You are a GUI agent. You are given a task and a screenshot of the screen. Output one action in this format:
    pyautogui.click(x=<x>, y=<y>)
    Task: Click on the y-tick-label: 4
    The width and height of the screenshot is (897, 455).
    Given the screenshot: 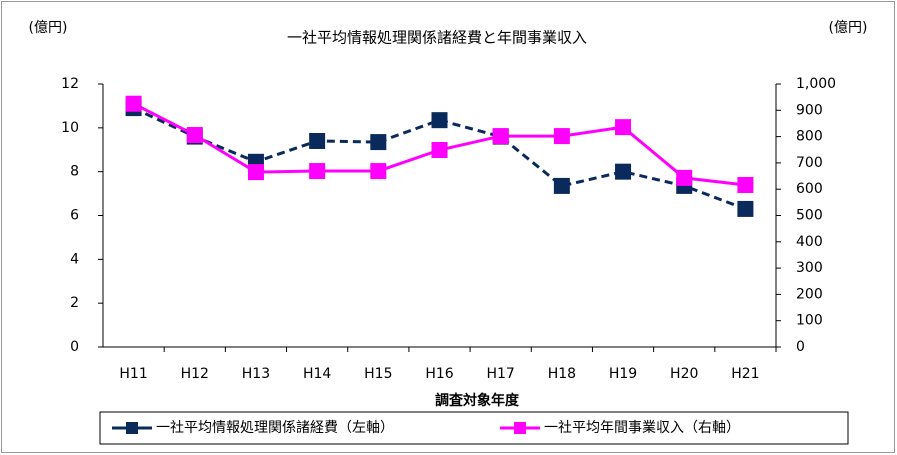 What is the action you would take?
    pyautogui.click(x=74, y=259)
    